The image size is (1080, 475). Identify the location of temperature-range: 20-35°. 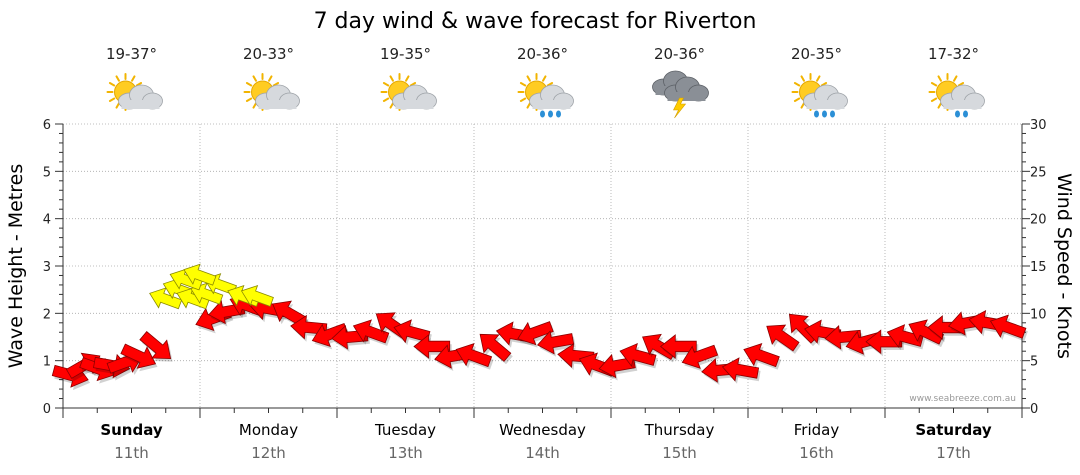
(816, 54).